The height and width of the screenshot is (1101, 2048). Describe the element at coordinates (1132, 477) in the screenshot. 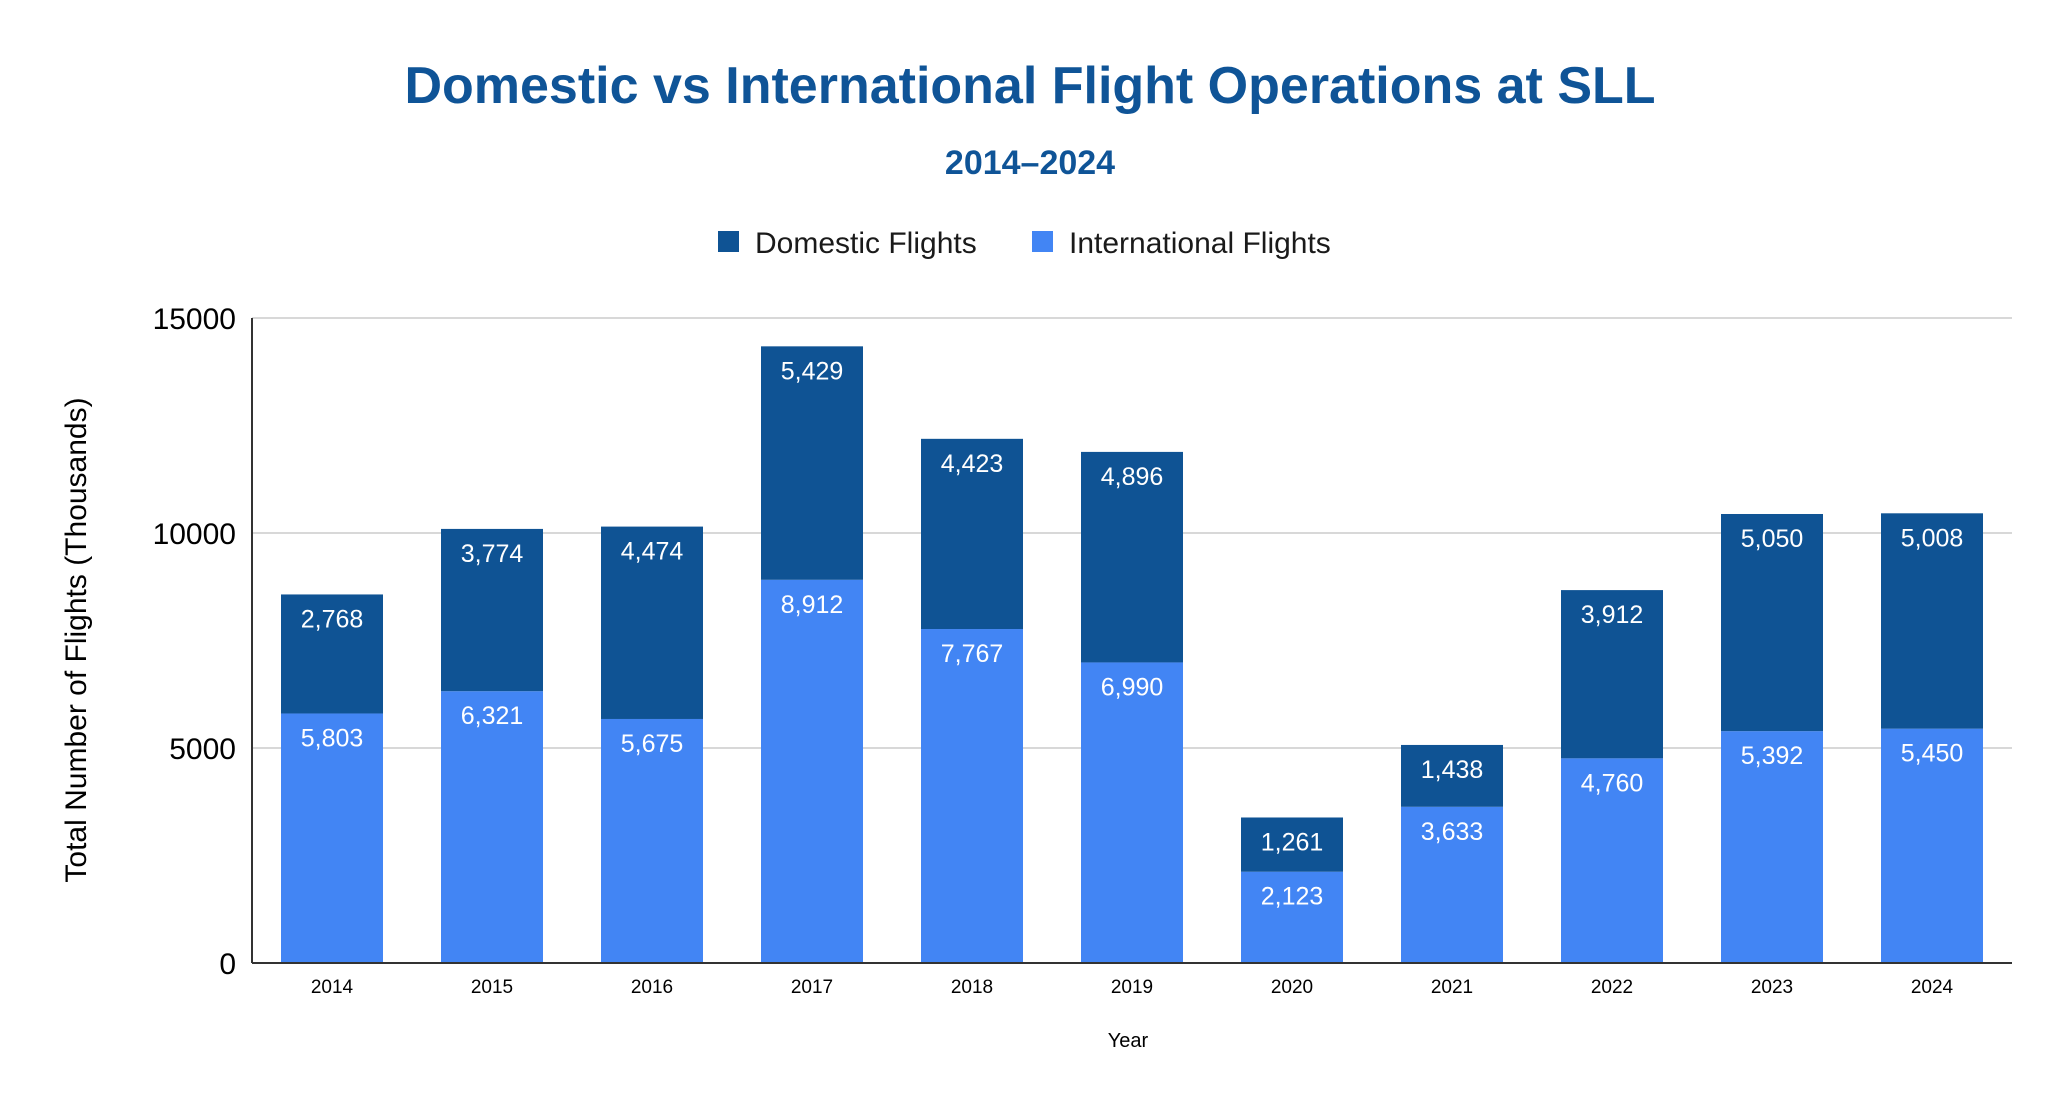

I see `data-label: 4,896` at that location.